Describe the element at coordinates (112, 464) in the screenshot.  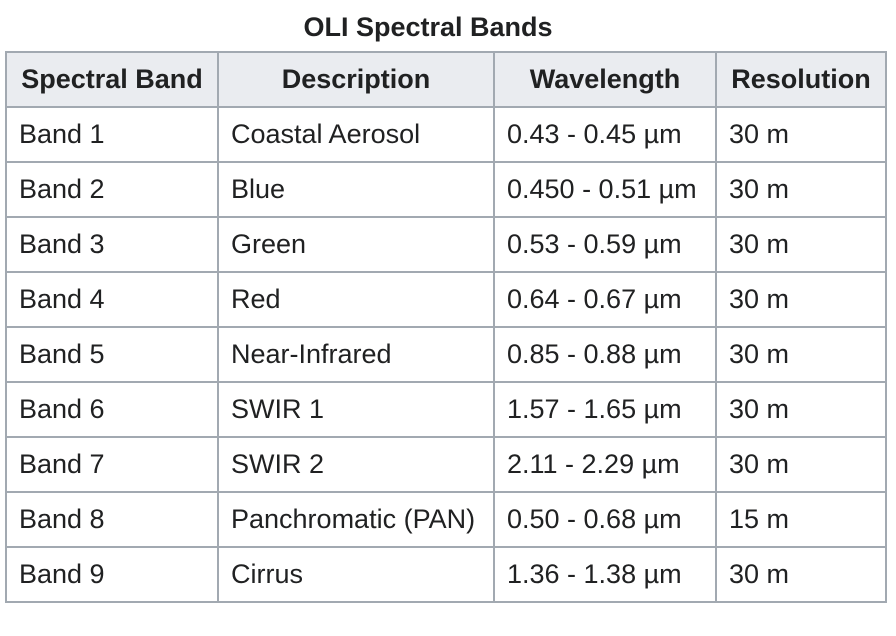
I see `cell-spectral-band: Band 7` at that location.